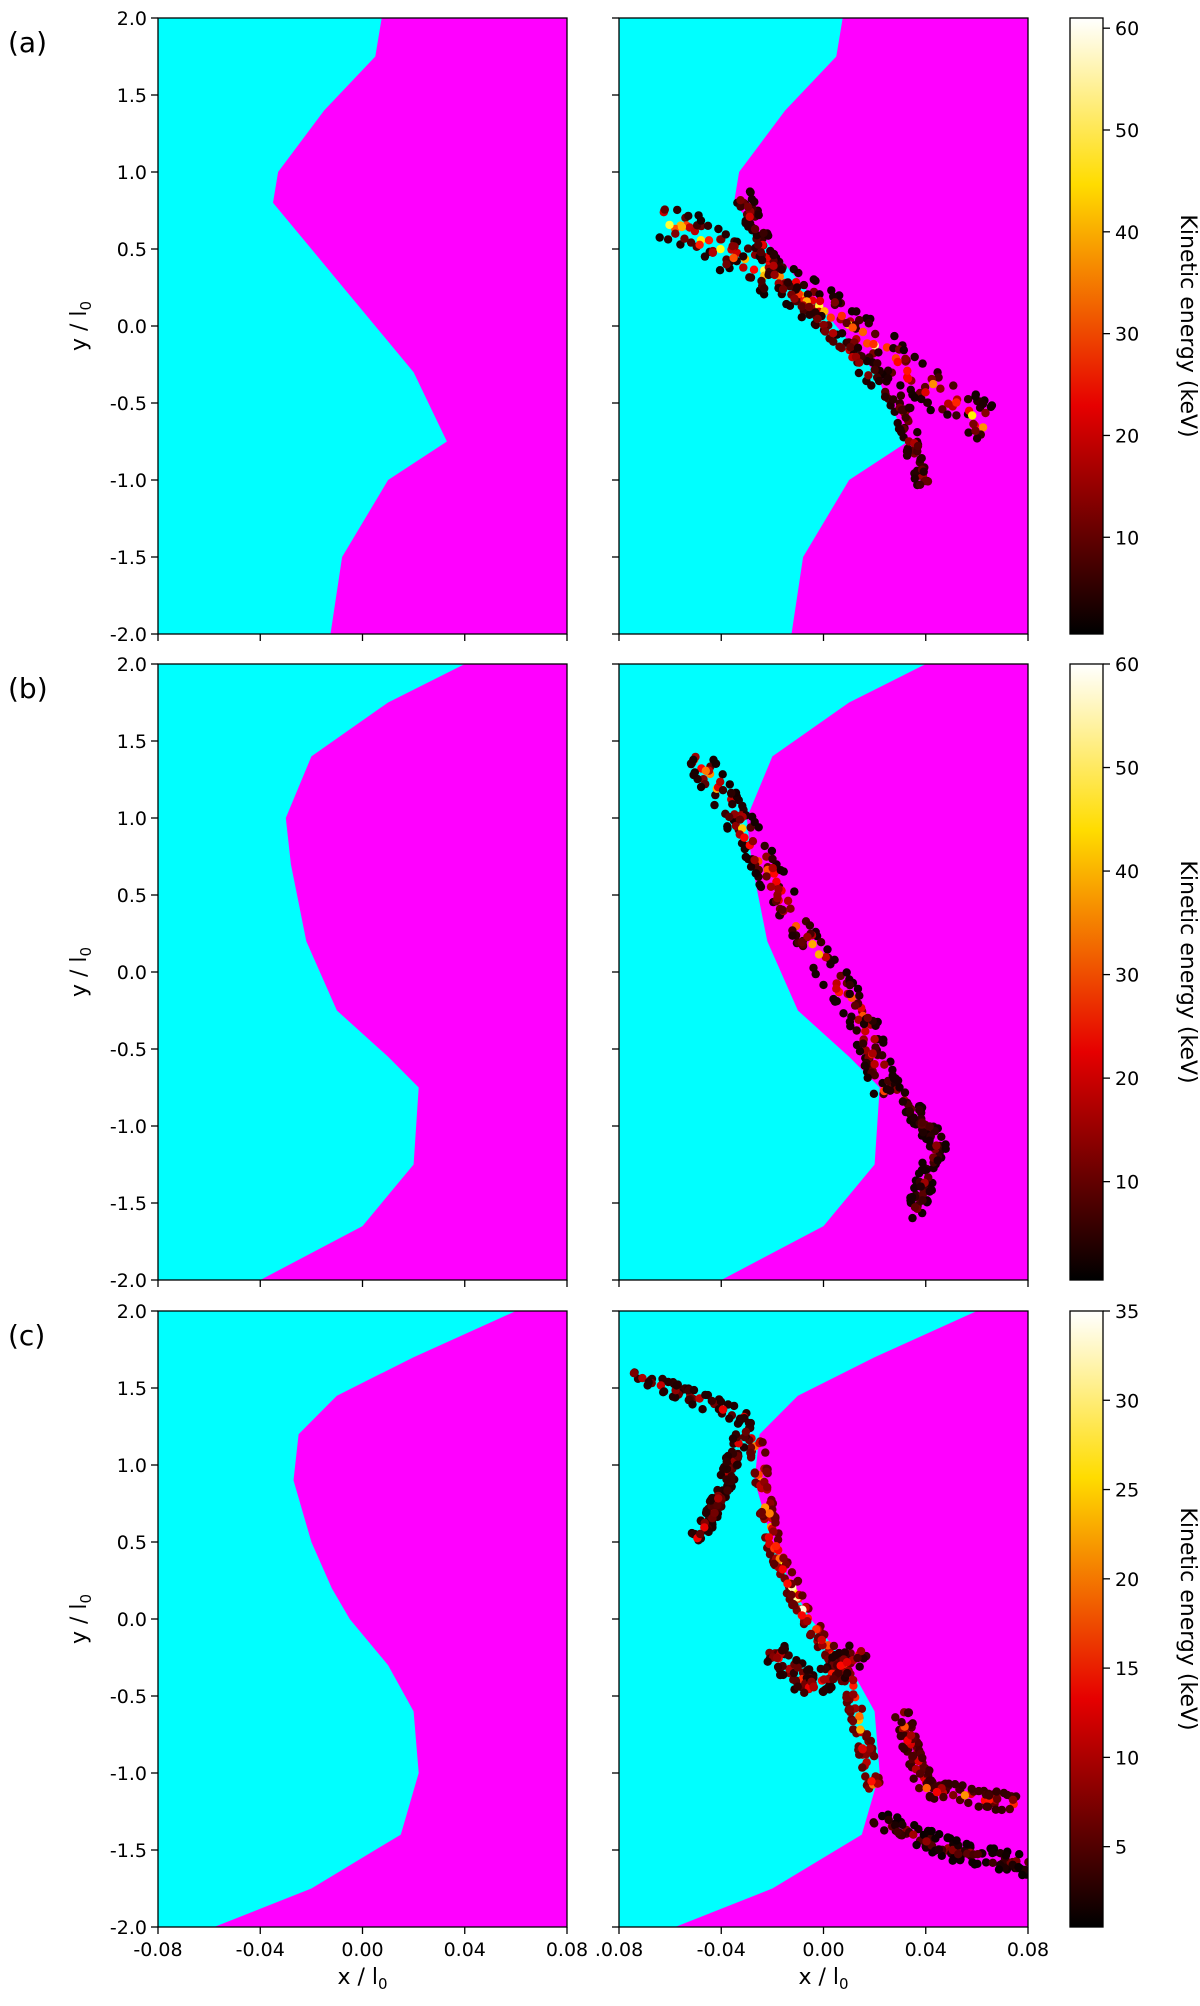 The image size is (1200, 2006). Describe the element at coordinates (317, 327) in the screenshot. I see `panel-0: 2.0 1.5 1.0 0.5 0.0 -0.5 -1.0 -1.5 -2.0 y / l0` at that location.